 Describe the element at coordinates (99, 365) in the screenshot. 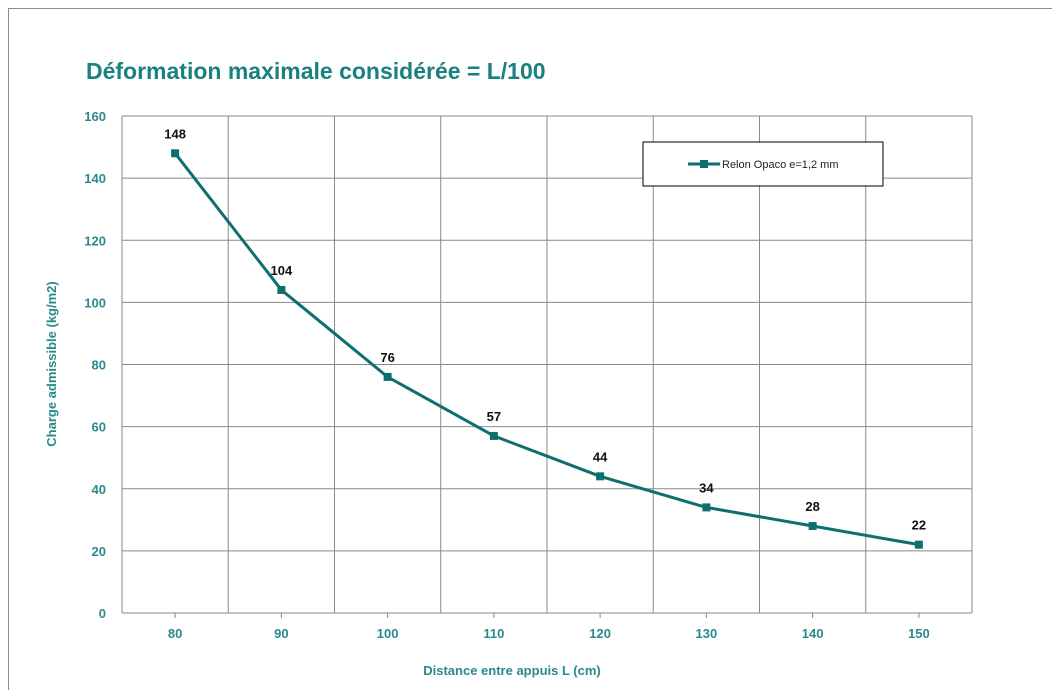

I see `y-tick-label: 80` at that location.